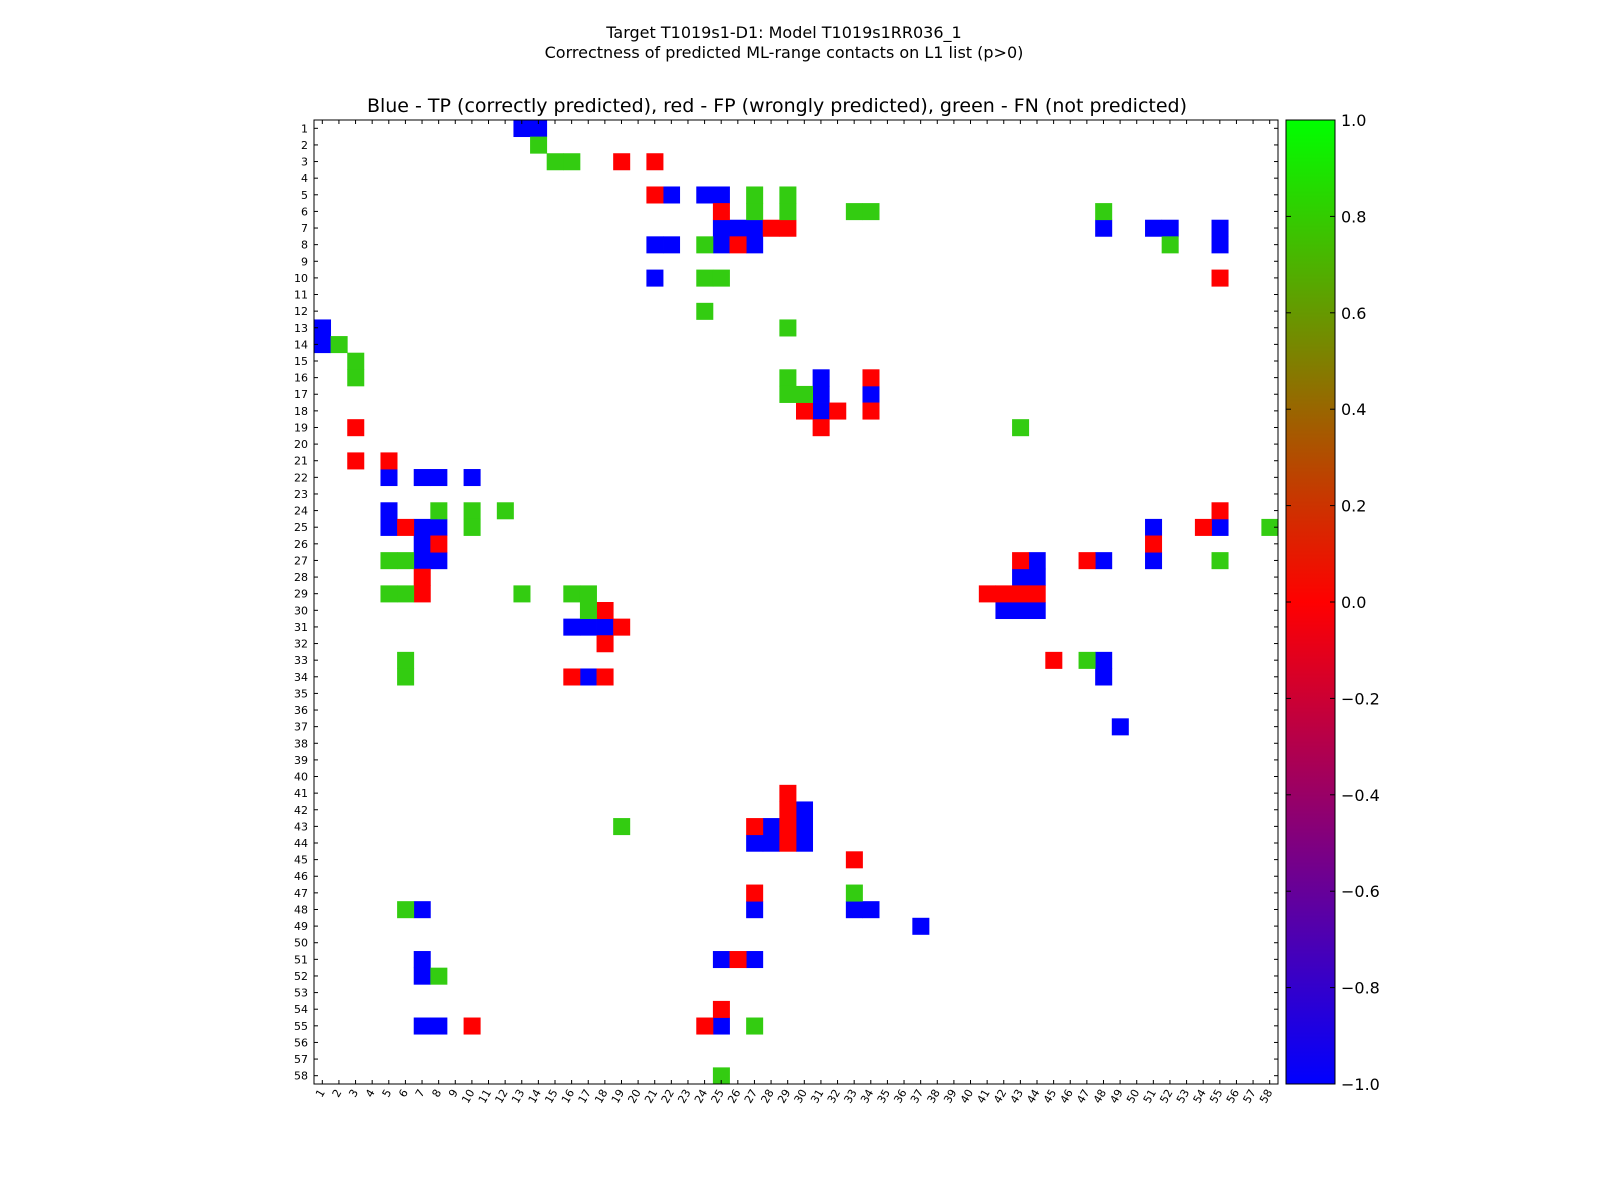 This screenshot has height=1200, width=1600. I want to click on colorbar-tick-label: 0.8, so click(1353, 216).